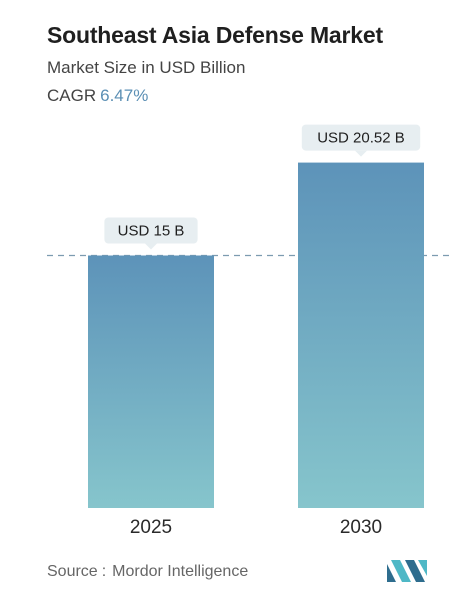 This screenshot has width=451, height=600. I want to click on source-value: Mordor Intelligence, so click(180, 571).